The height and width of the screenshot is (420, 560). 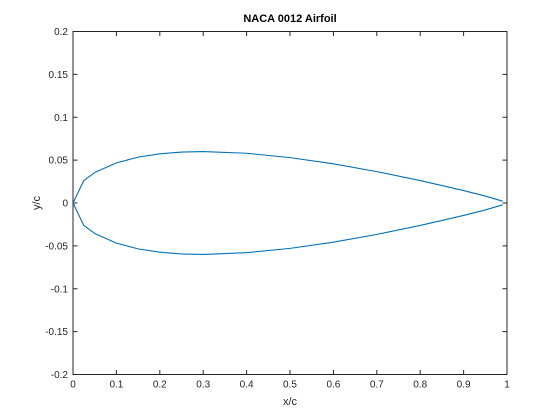 I want to click on y-tick-label: 0.15, so click(x=59, y=75).